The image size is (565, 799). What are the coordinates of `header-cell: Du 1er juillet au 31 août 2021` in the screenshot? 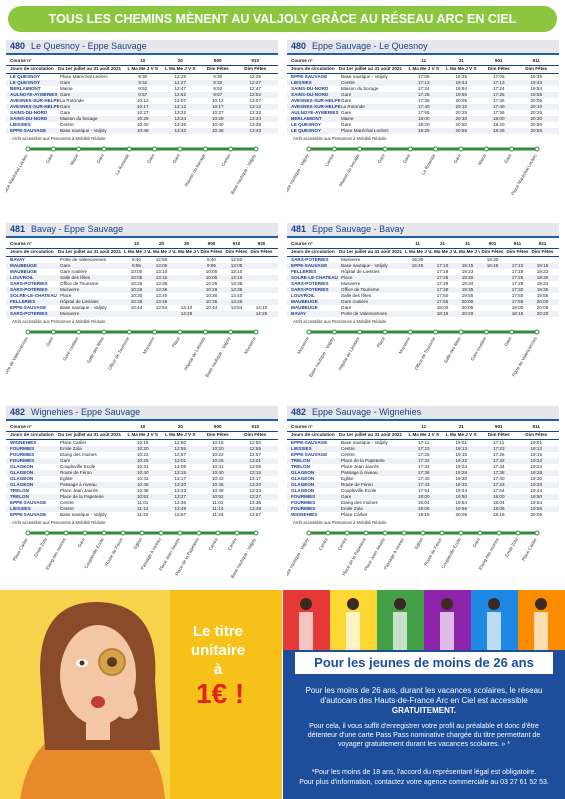 It's located at (371, 434).